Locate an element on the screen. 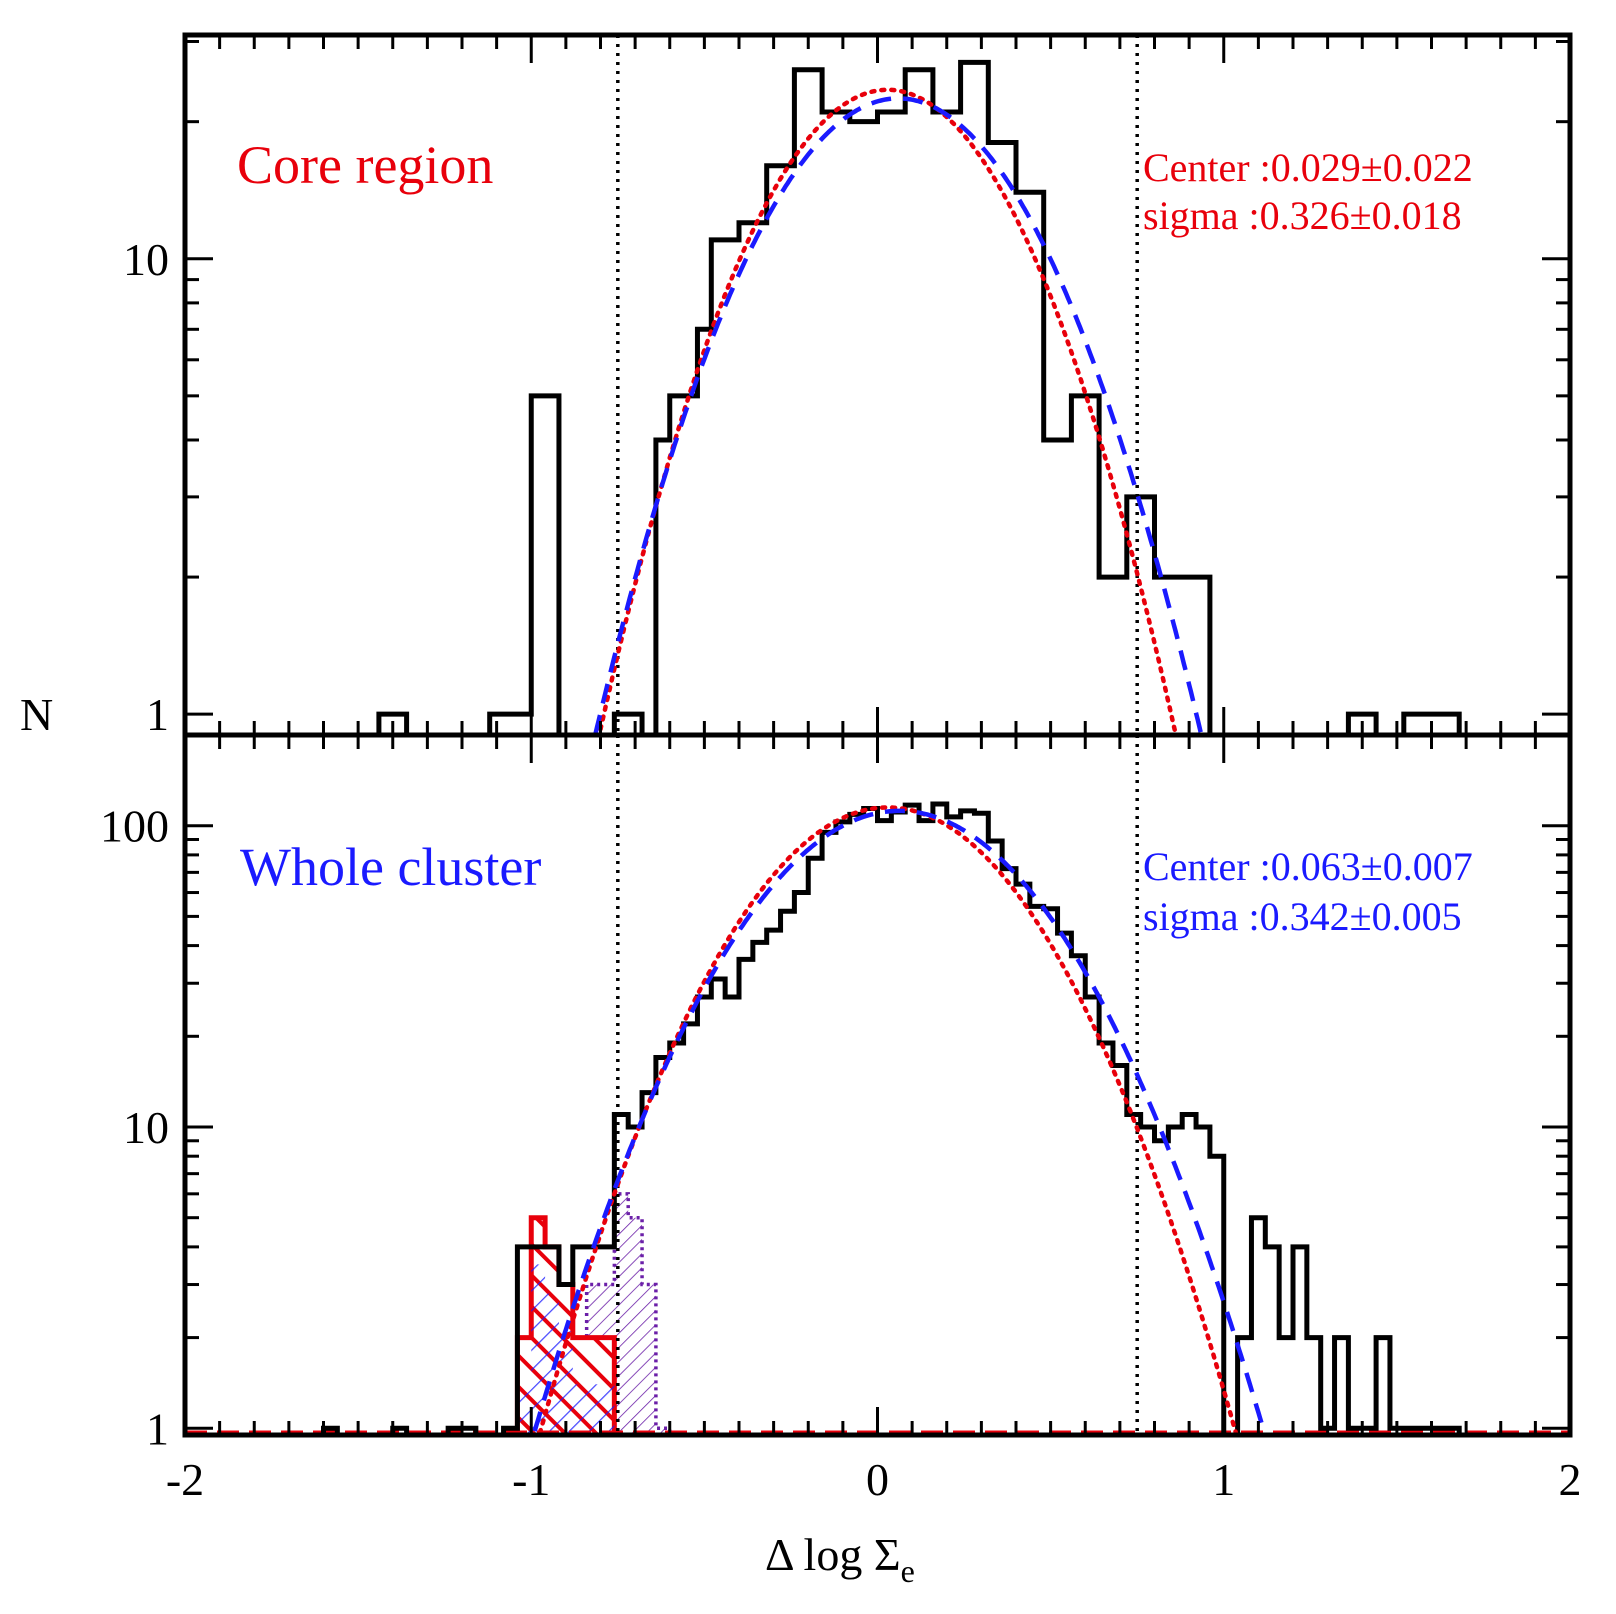 The height and width of the screenshot is (1614, 1616). bottom-sigma-stat: sigma :0.342±0.005 is located at coordinates (1302, 916).